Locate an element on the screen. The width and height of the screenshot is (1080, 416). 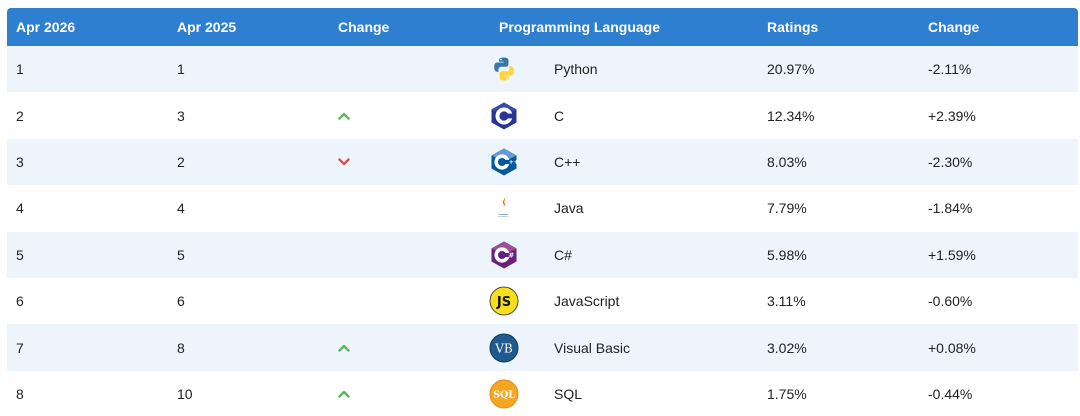
table-row: 8 10 SQL SQL 1.75% -0.44% is located at coordinates (542, 393).